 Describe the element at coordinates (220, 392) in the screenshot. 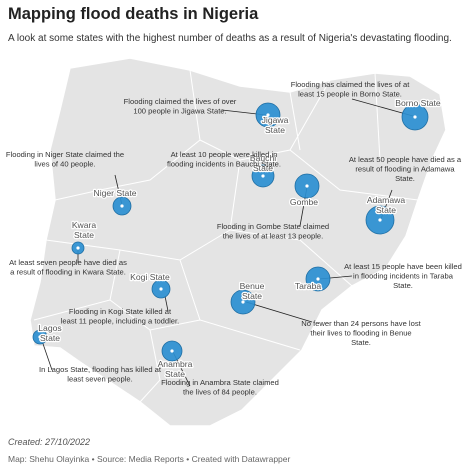

I see `annotation: the lives of 84 people.` at that location.